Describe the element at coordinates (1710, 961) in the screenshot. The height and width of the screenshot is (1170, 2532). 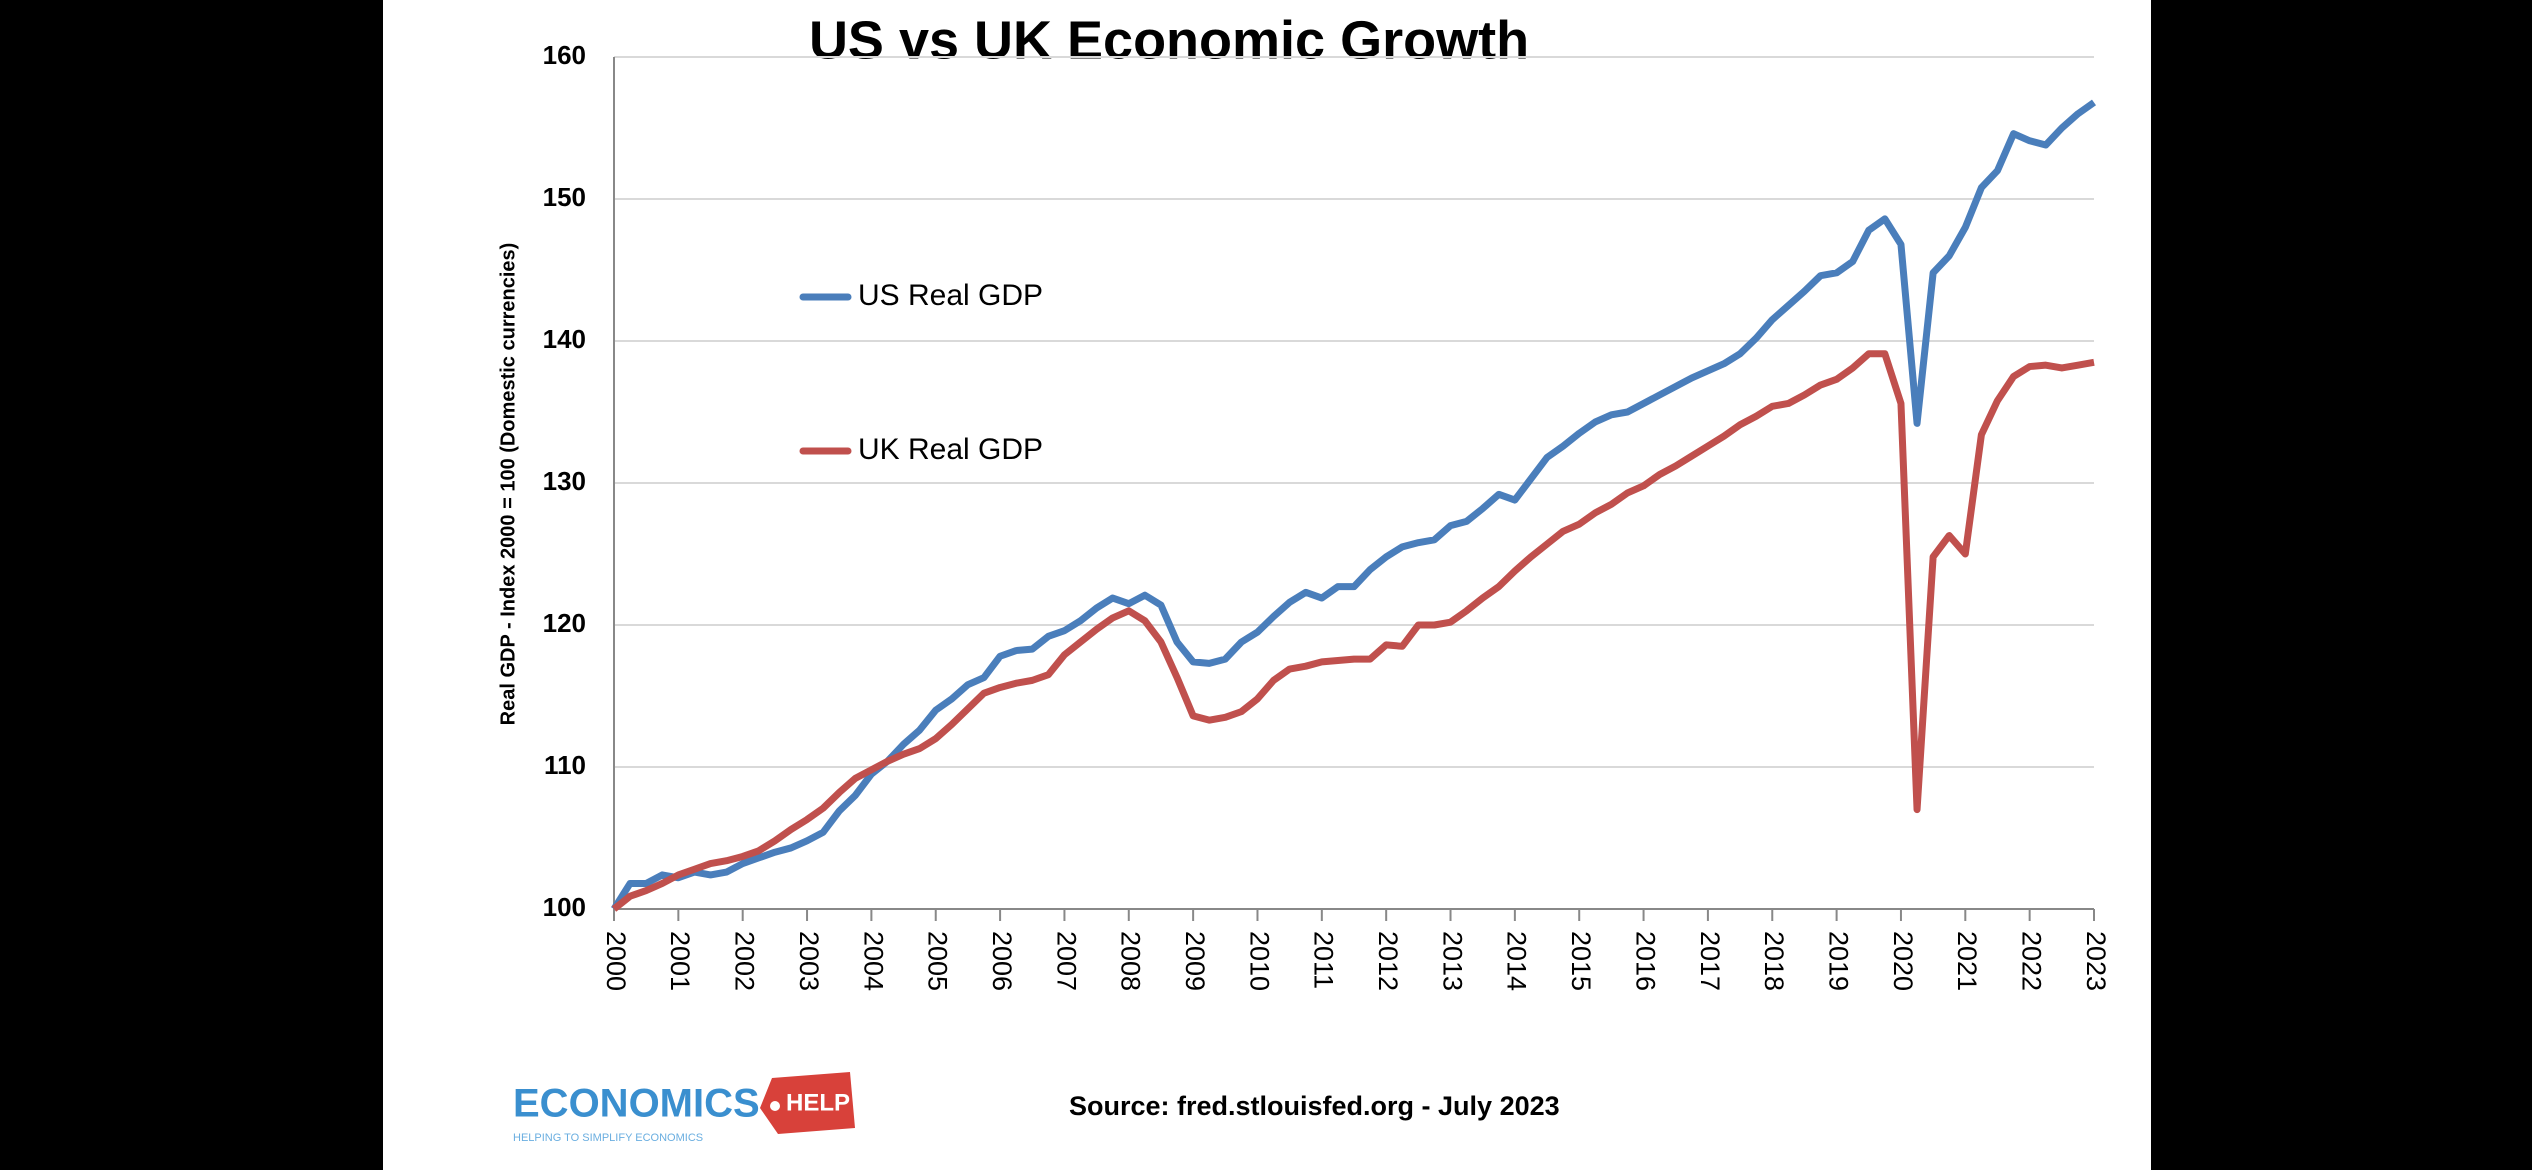
I see `x-tick-label: 2017` at that location.